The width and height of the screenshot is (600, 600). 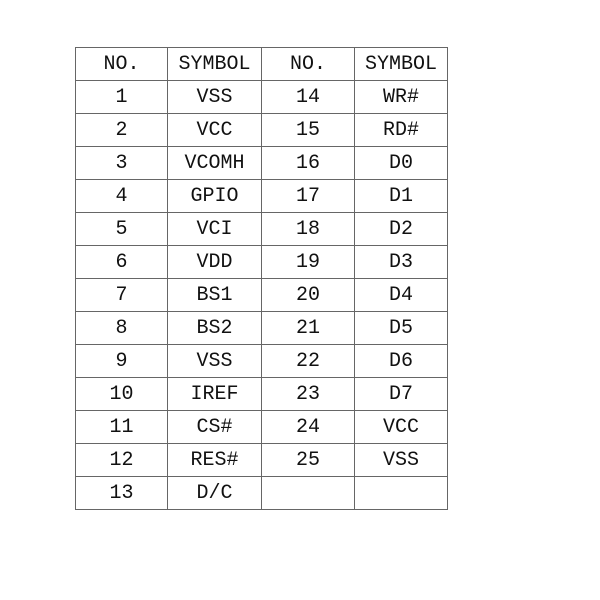 I want to click on pin-number: 7, so click(x=121, y=295).